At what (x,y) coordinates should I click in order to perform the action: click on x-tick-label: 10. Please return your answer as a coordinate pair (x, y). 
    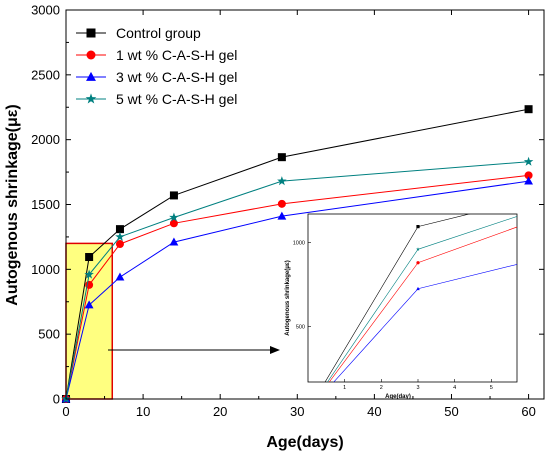
    Looking at the image, I should click on (143, 411).